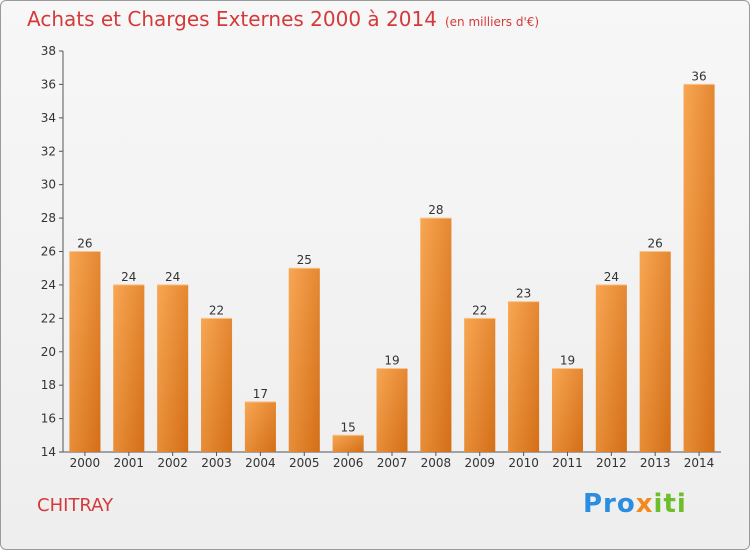 This screenshot has height=550, width=750. I want to click on x-tick-label: 2014, so click(699, 463).